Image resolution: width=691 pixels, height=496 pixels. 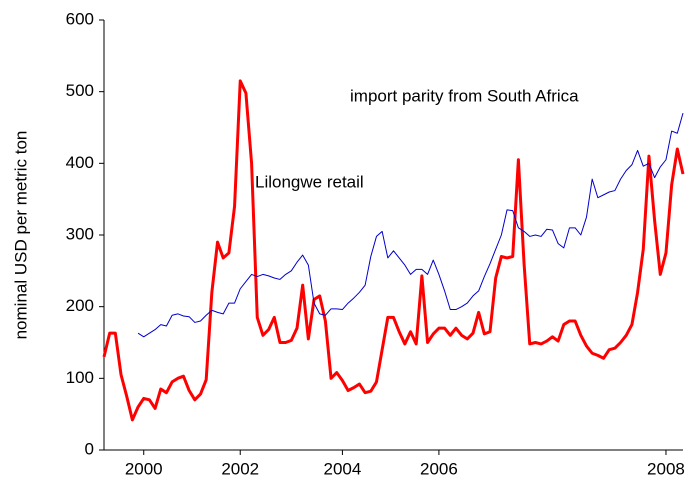 I want to click on x-tick-label: 2000, so click(x=144, y=468).